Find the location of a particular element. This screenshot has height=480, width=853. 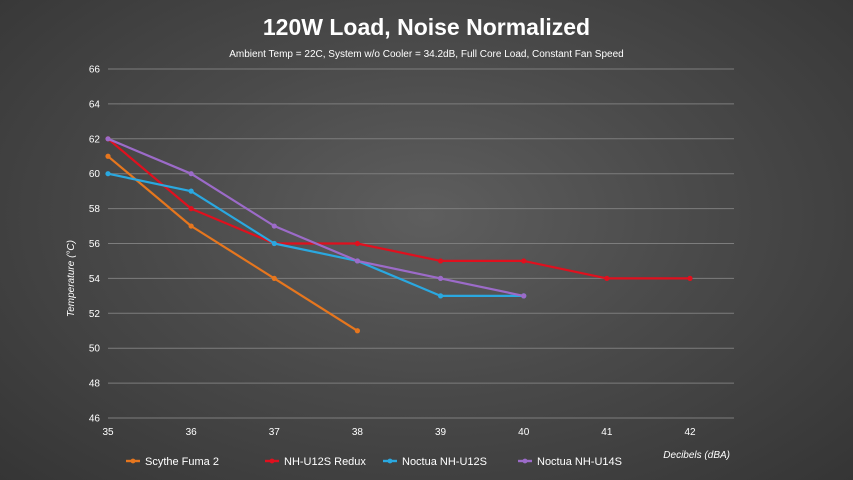

x-axis-label: Decibels (dBA) is located at coordinates (696, 455).